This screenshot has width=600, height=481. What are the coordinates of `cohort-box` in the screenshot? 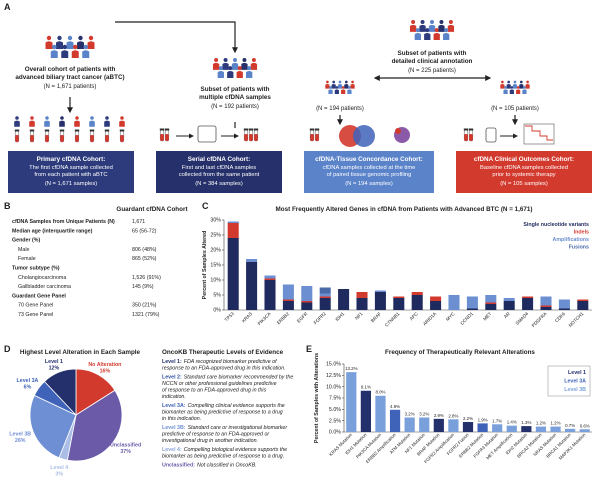 It's located at (369, 172).